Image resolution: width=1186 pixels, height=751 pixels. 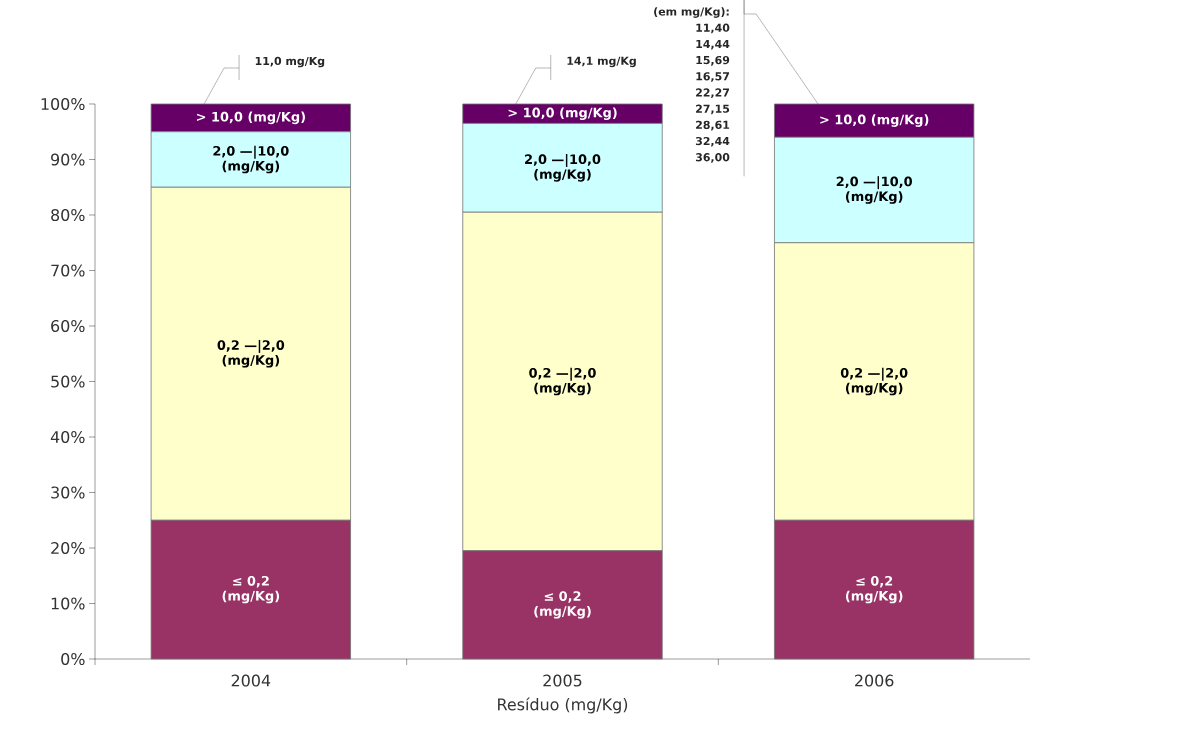 What do you see at coordinates (290, 62) in the screenshot?
I see `text: 11,0 mg/Kg` at bounding box center [290, 62].